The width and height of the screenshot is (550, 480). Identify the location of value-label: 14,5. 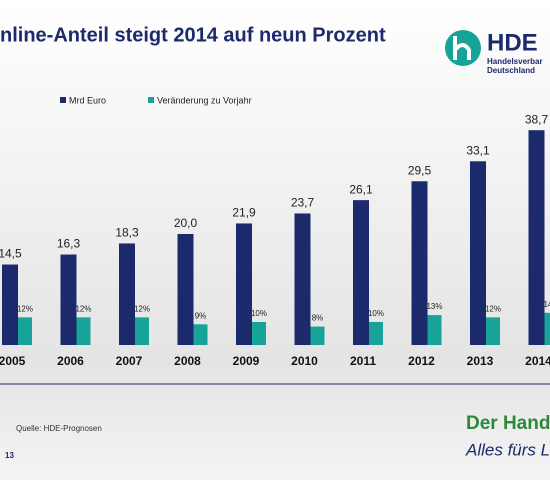
(11, 254).